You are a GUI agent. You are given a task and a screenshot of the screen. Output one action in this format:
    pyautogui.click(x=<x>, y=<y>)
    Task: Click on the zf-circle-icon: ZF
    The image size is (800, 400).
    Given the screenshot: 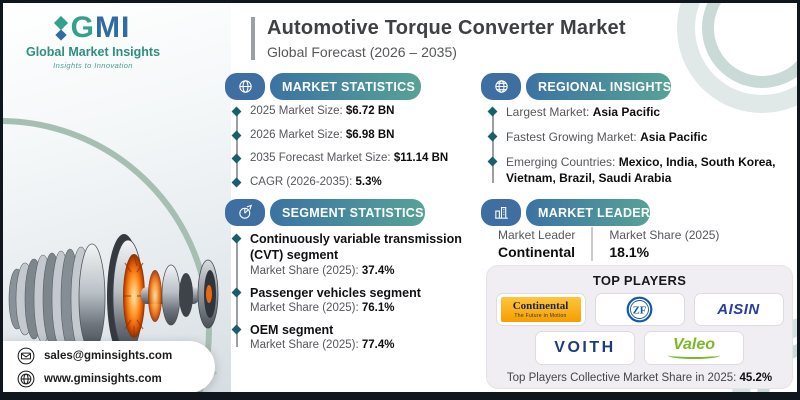 What is the action you would take?
    pyautogui.click(x=639, y=309)
    